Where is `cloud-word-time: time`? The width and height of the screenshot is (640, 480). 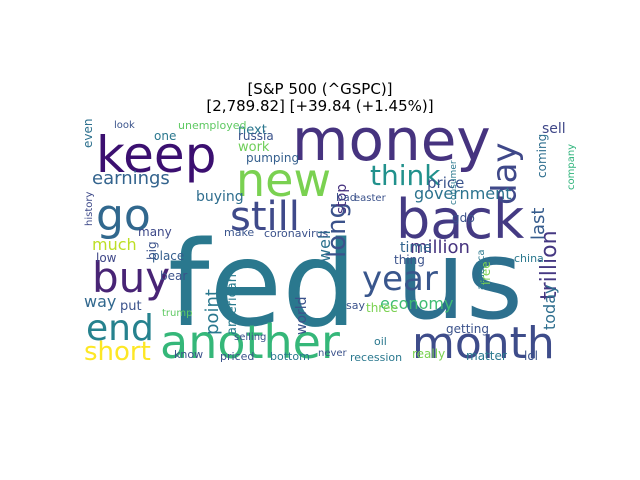 cloud-word-time: time is located at coordinates (416, 248).